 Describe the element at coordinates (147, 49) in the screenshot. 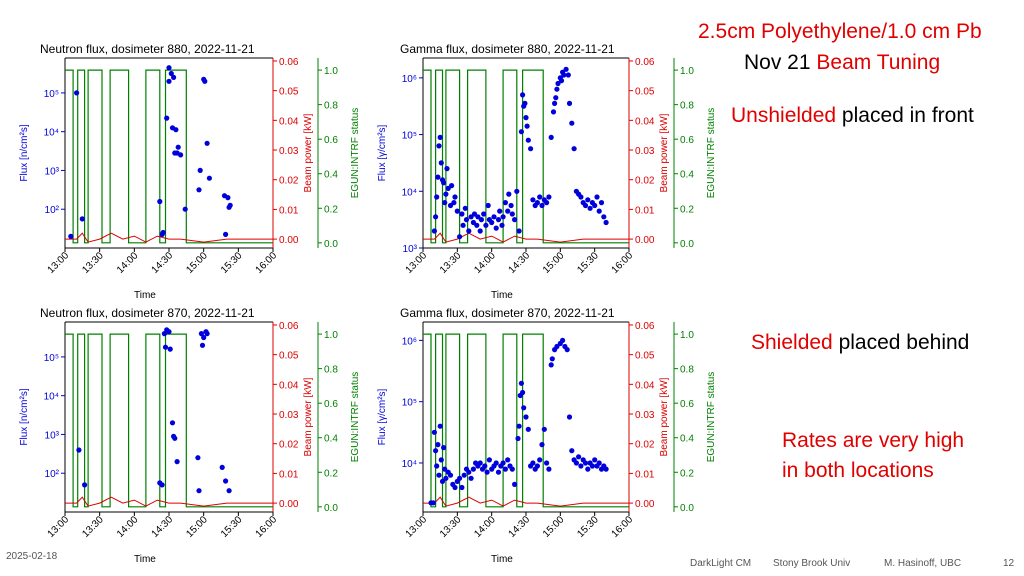

I see `plot-title: Neutron flux, dosimeter 880, 2022-11-21` at that location.